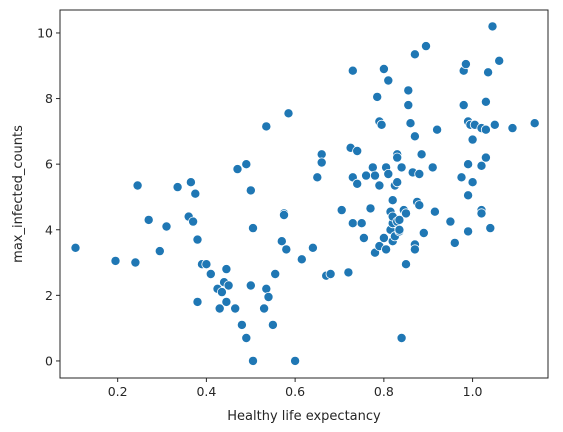  What do you see at coordinates (304, 416) in the screenshot?
I see `x-axis-label: Healthy life expectancy` at bounding box center [304, 416].